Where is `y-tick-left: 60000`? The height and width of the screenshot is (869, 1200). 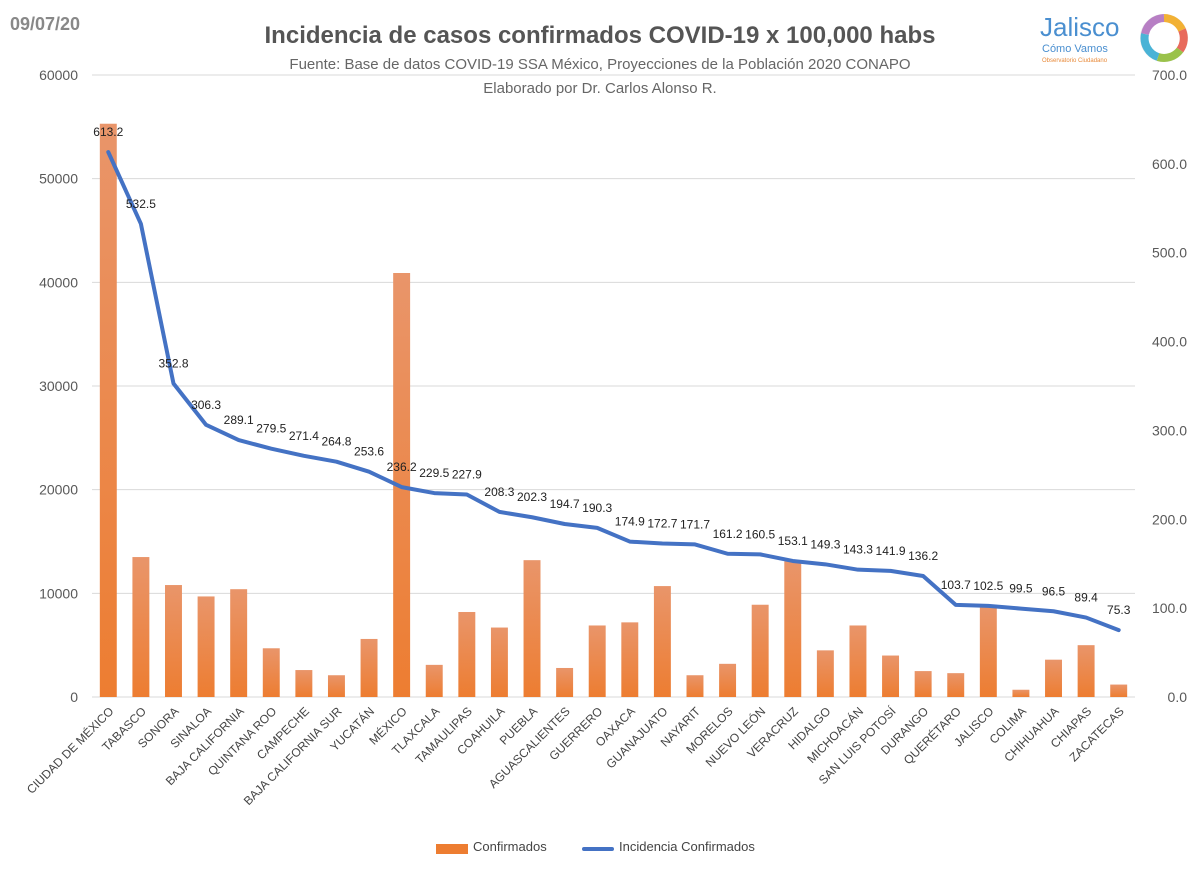 y-tick-left: 60000 is located at coordinates (58, 75).